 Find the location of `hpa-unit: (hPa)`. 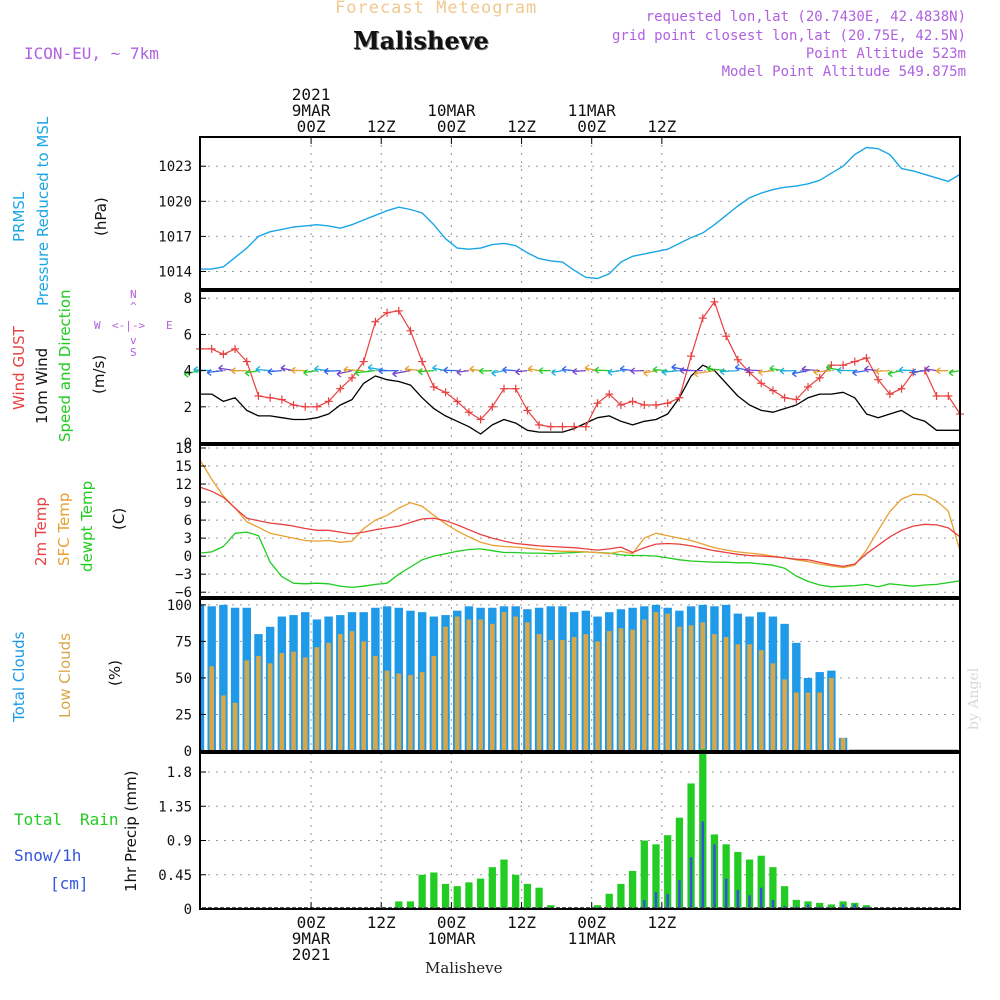

hpa-unit: (hPa) is located at coordinates (101, 216).